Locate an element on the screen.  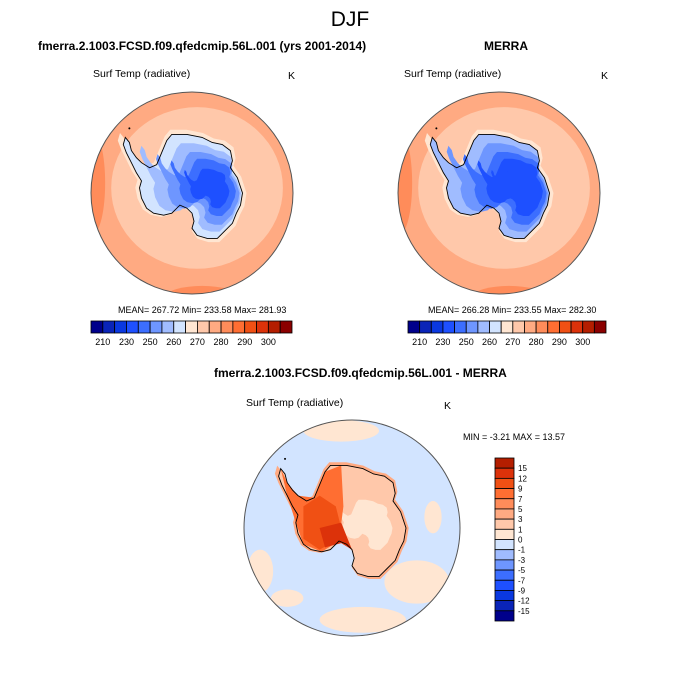
panel-1-units-label: K is located at coordinates (292, 76).